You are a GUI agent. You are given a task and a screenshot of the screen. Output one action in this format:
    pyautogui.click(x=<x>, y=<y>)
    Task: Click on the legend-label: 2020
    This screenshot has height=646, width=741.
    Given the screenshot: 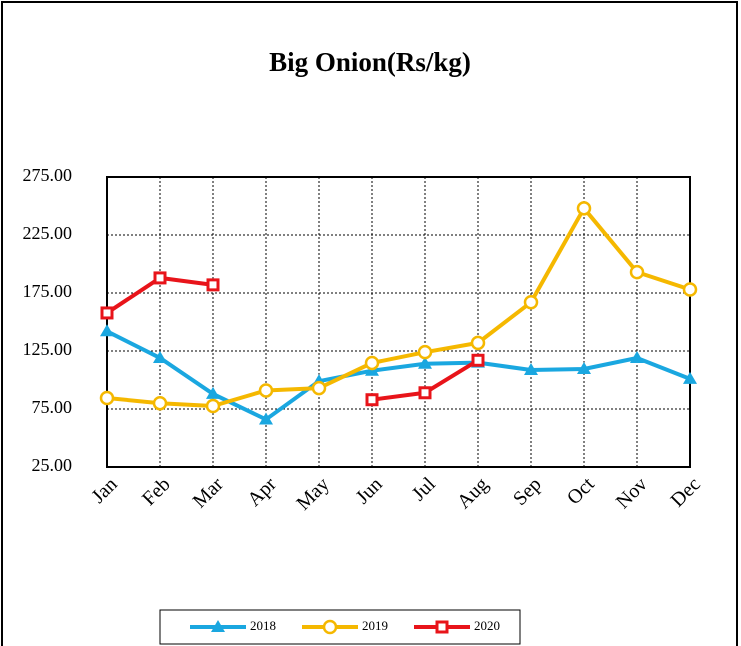 What is the action you would take?
    pyautogui.click(x=487, y=625)
    